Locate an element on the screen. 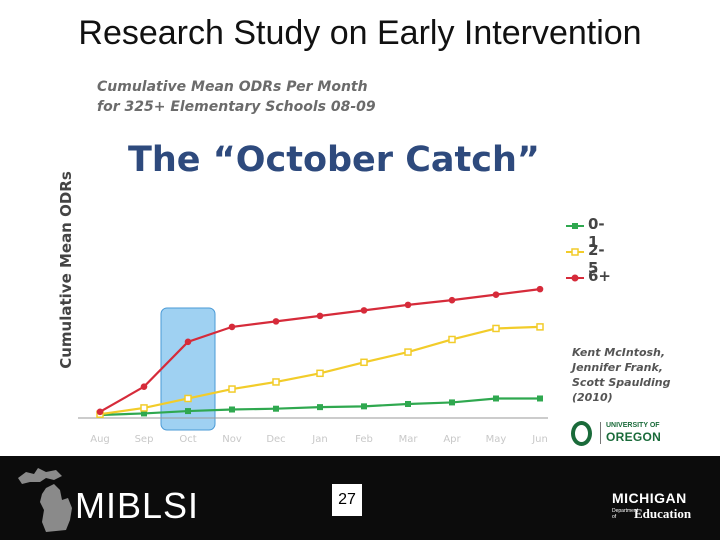 The image size is (720, 540). x-tick-label-apr: Apr is located at coordinates (452, 439).